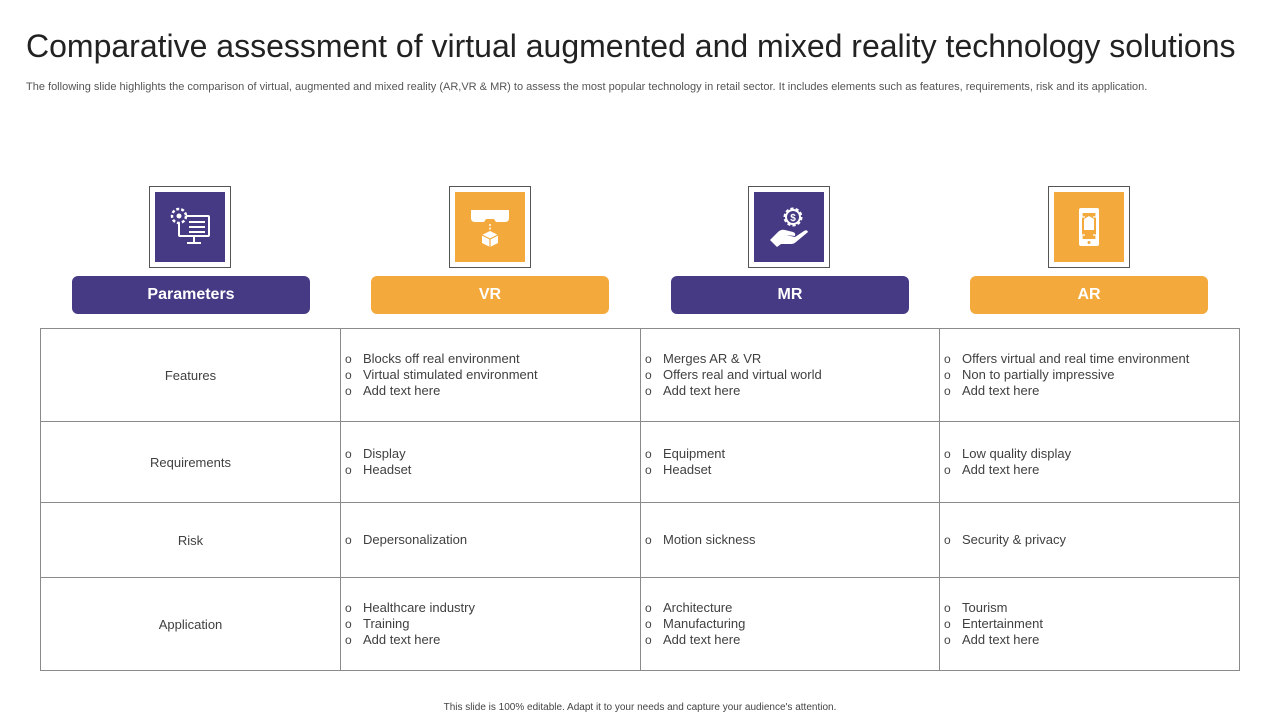 This screenshot has width=1280, height=720. Describe the element at coordinates (792, 359) in the screenshot. I see `list-item: o Merges AR & VR` at that location.